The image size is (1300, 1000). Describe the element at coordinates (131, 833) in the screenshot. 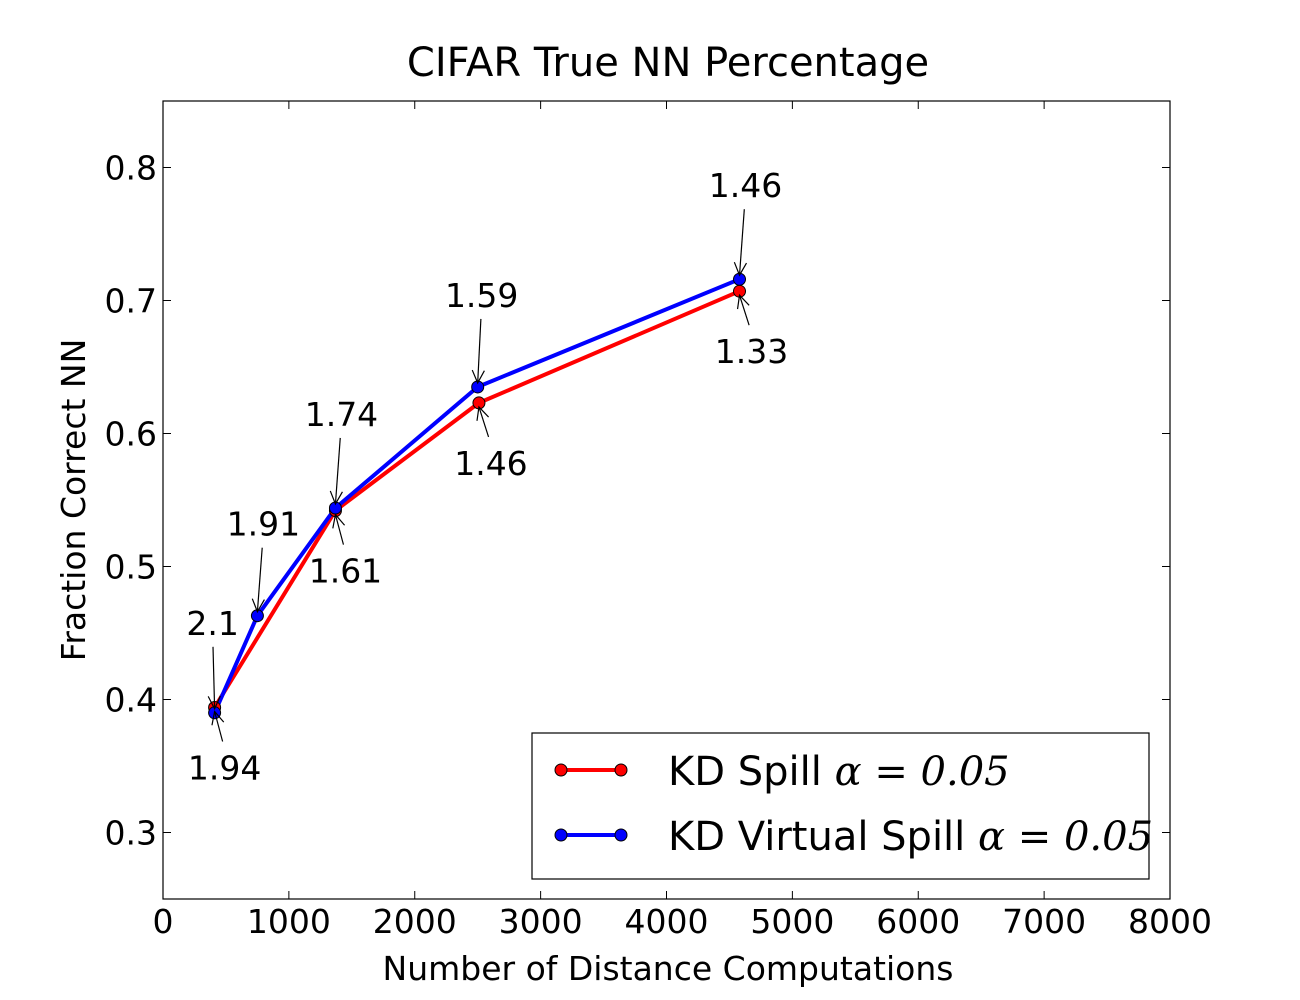

I see `y-tick-label: 0.3` at that location.